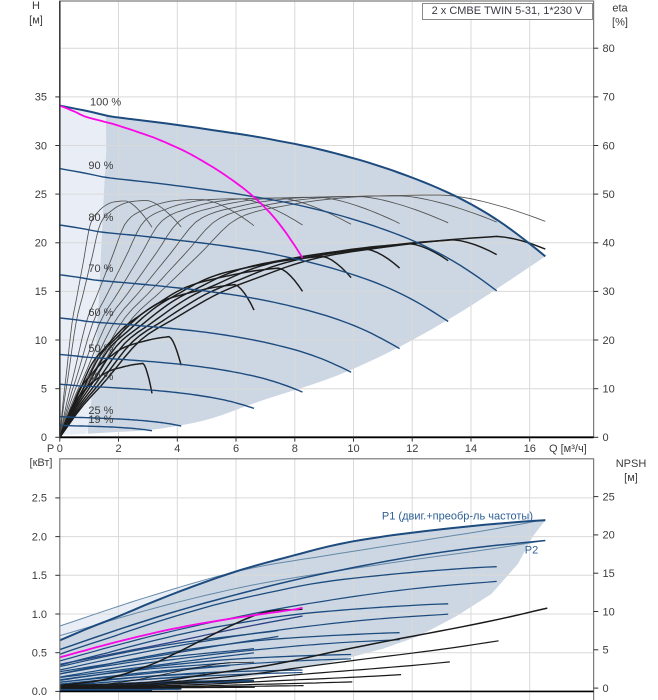 The width and height of the screenshot is (658, 700). Describe the element at coordinates (531, 551) in the screenshot. I see `svg-text: P2` at that location.